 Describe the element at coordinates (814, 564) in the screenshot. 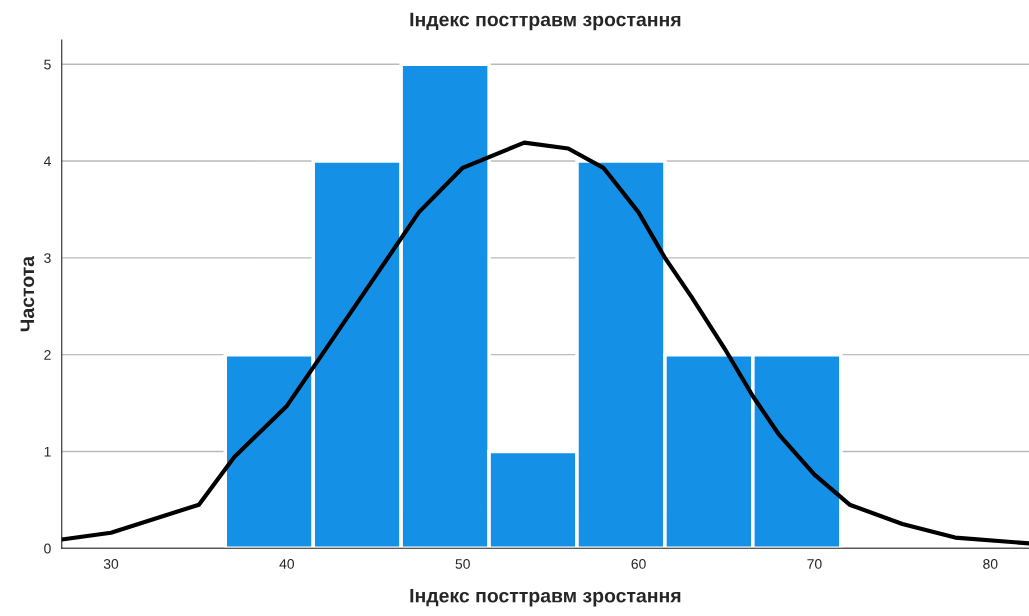

I see `x-tick-label: 70` at that location.